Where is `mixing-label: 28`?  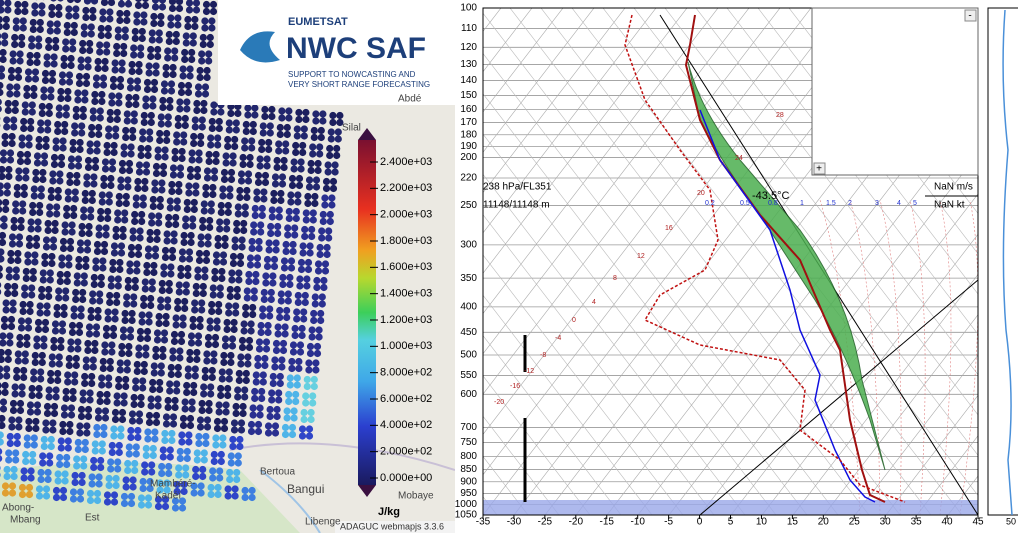 mixing-label: 28 is located at coordinates (780, 115).